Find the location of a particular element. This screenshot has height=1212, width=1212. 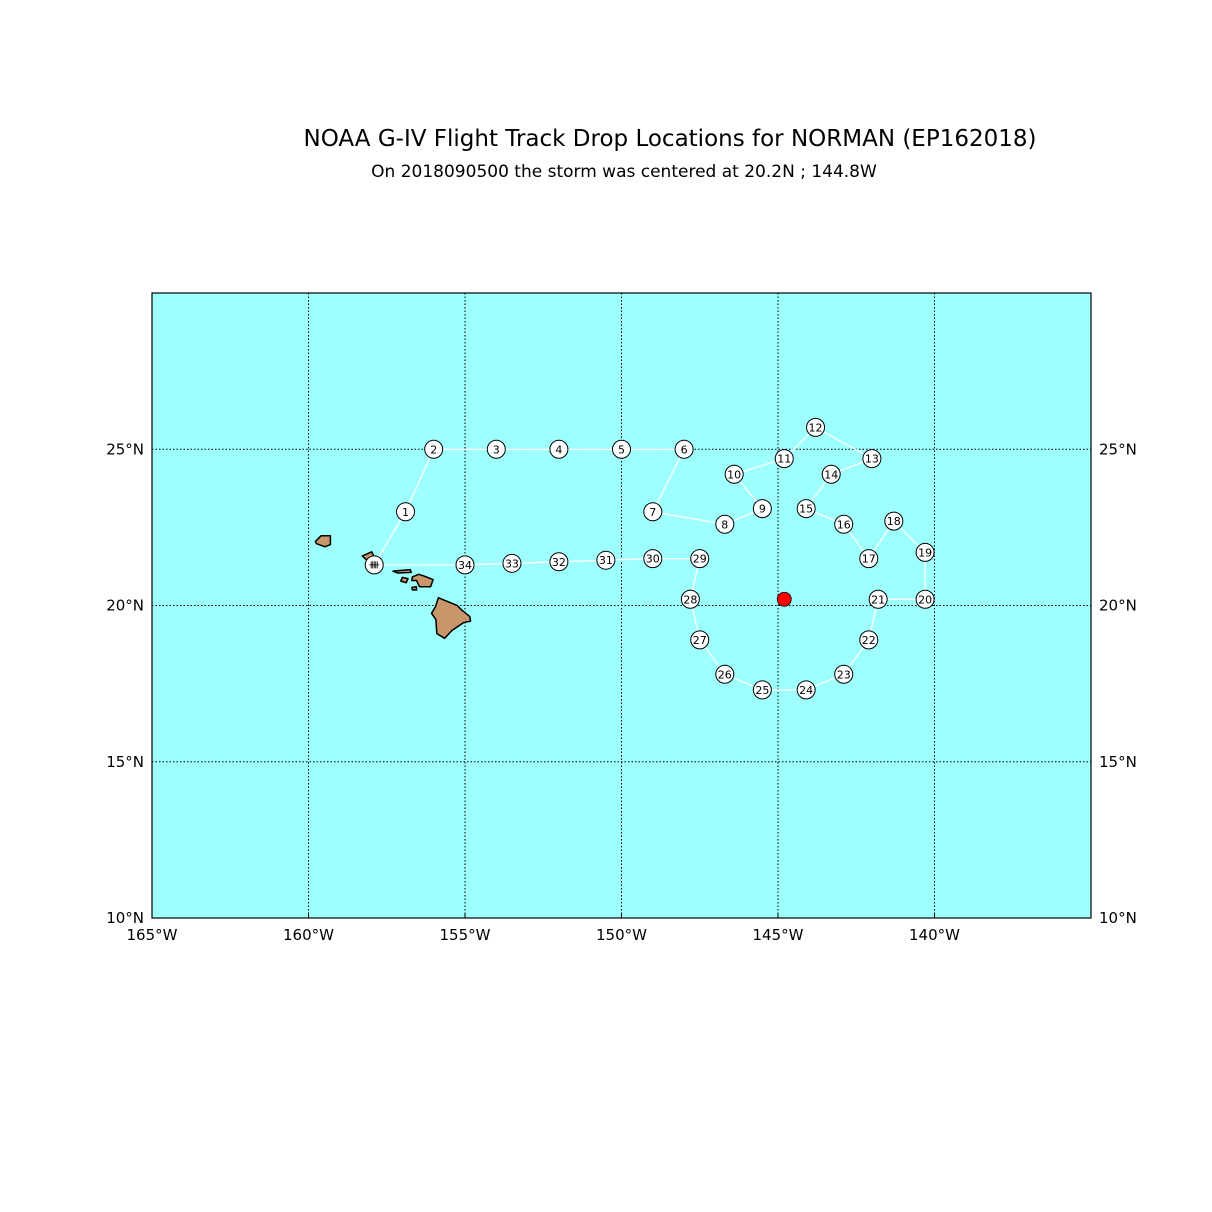

drop-label: 21 is located at coordinates (878, 599).